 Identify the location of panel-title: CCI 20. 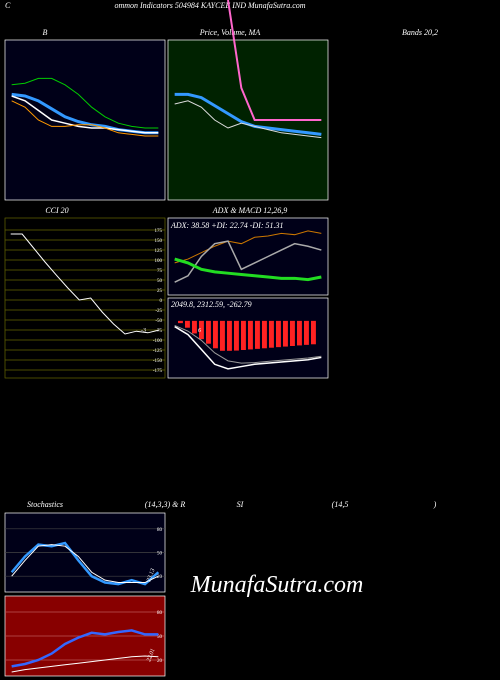
(56, 210).